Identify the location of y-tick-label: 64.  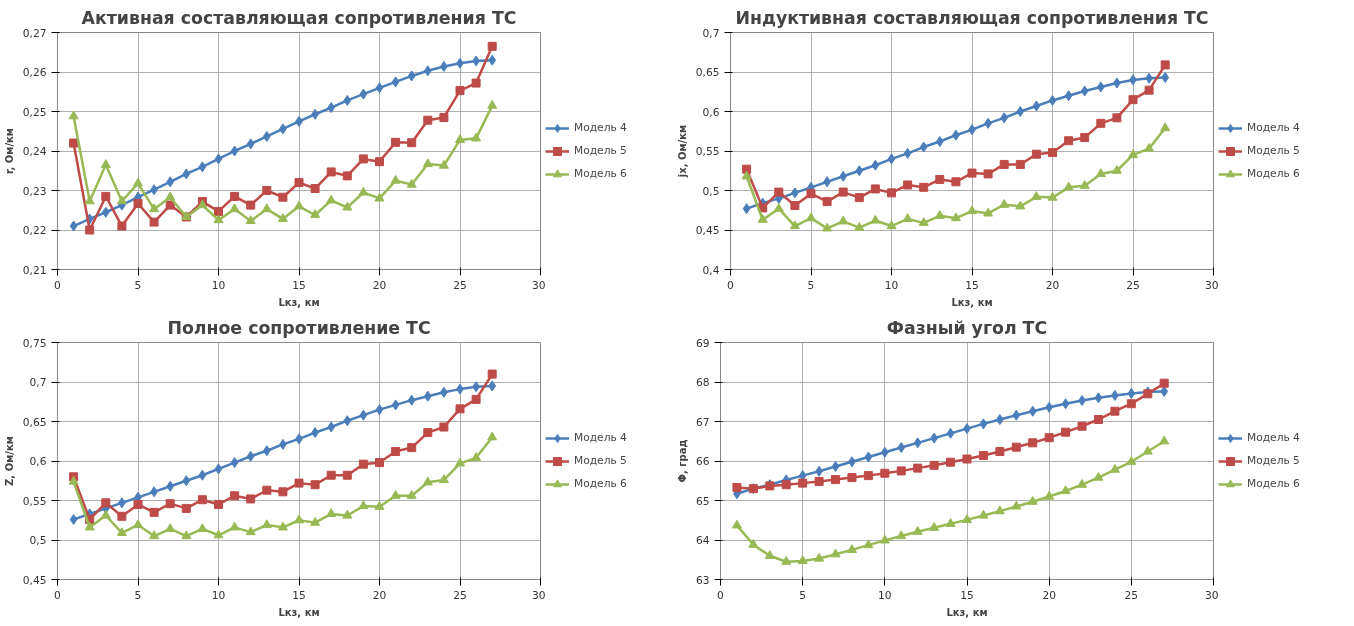
(702, 540).